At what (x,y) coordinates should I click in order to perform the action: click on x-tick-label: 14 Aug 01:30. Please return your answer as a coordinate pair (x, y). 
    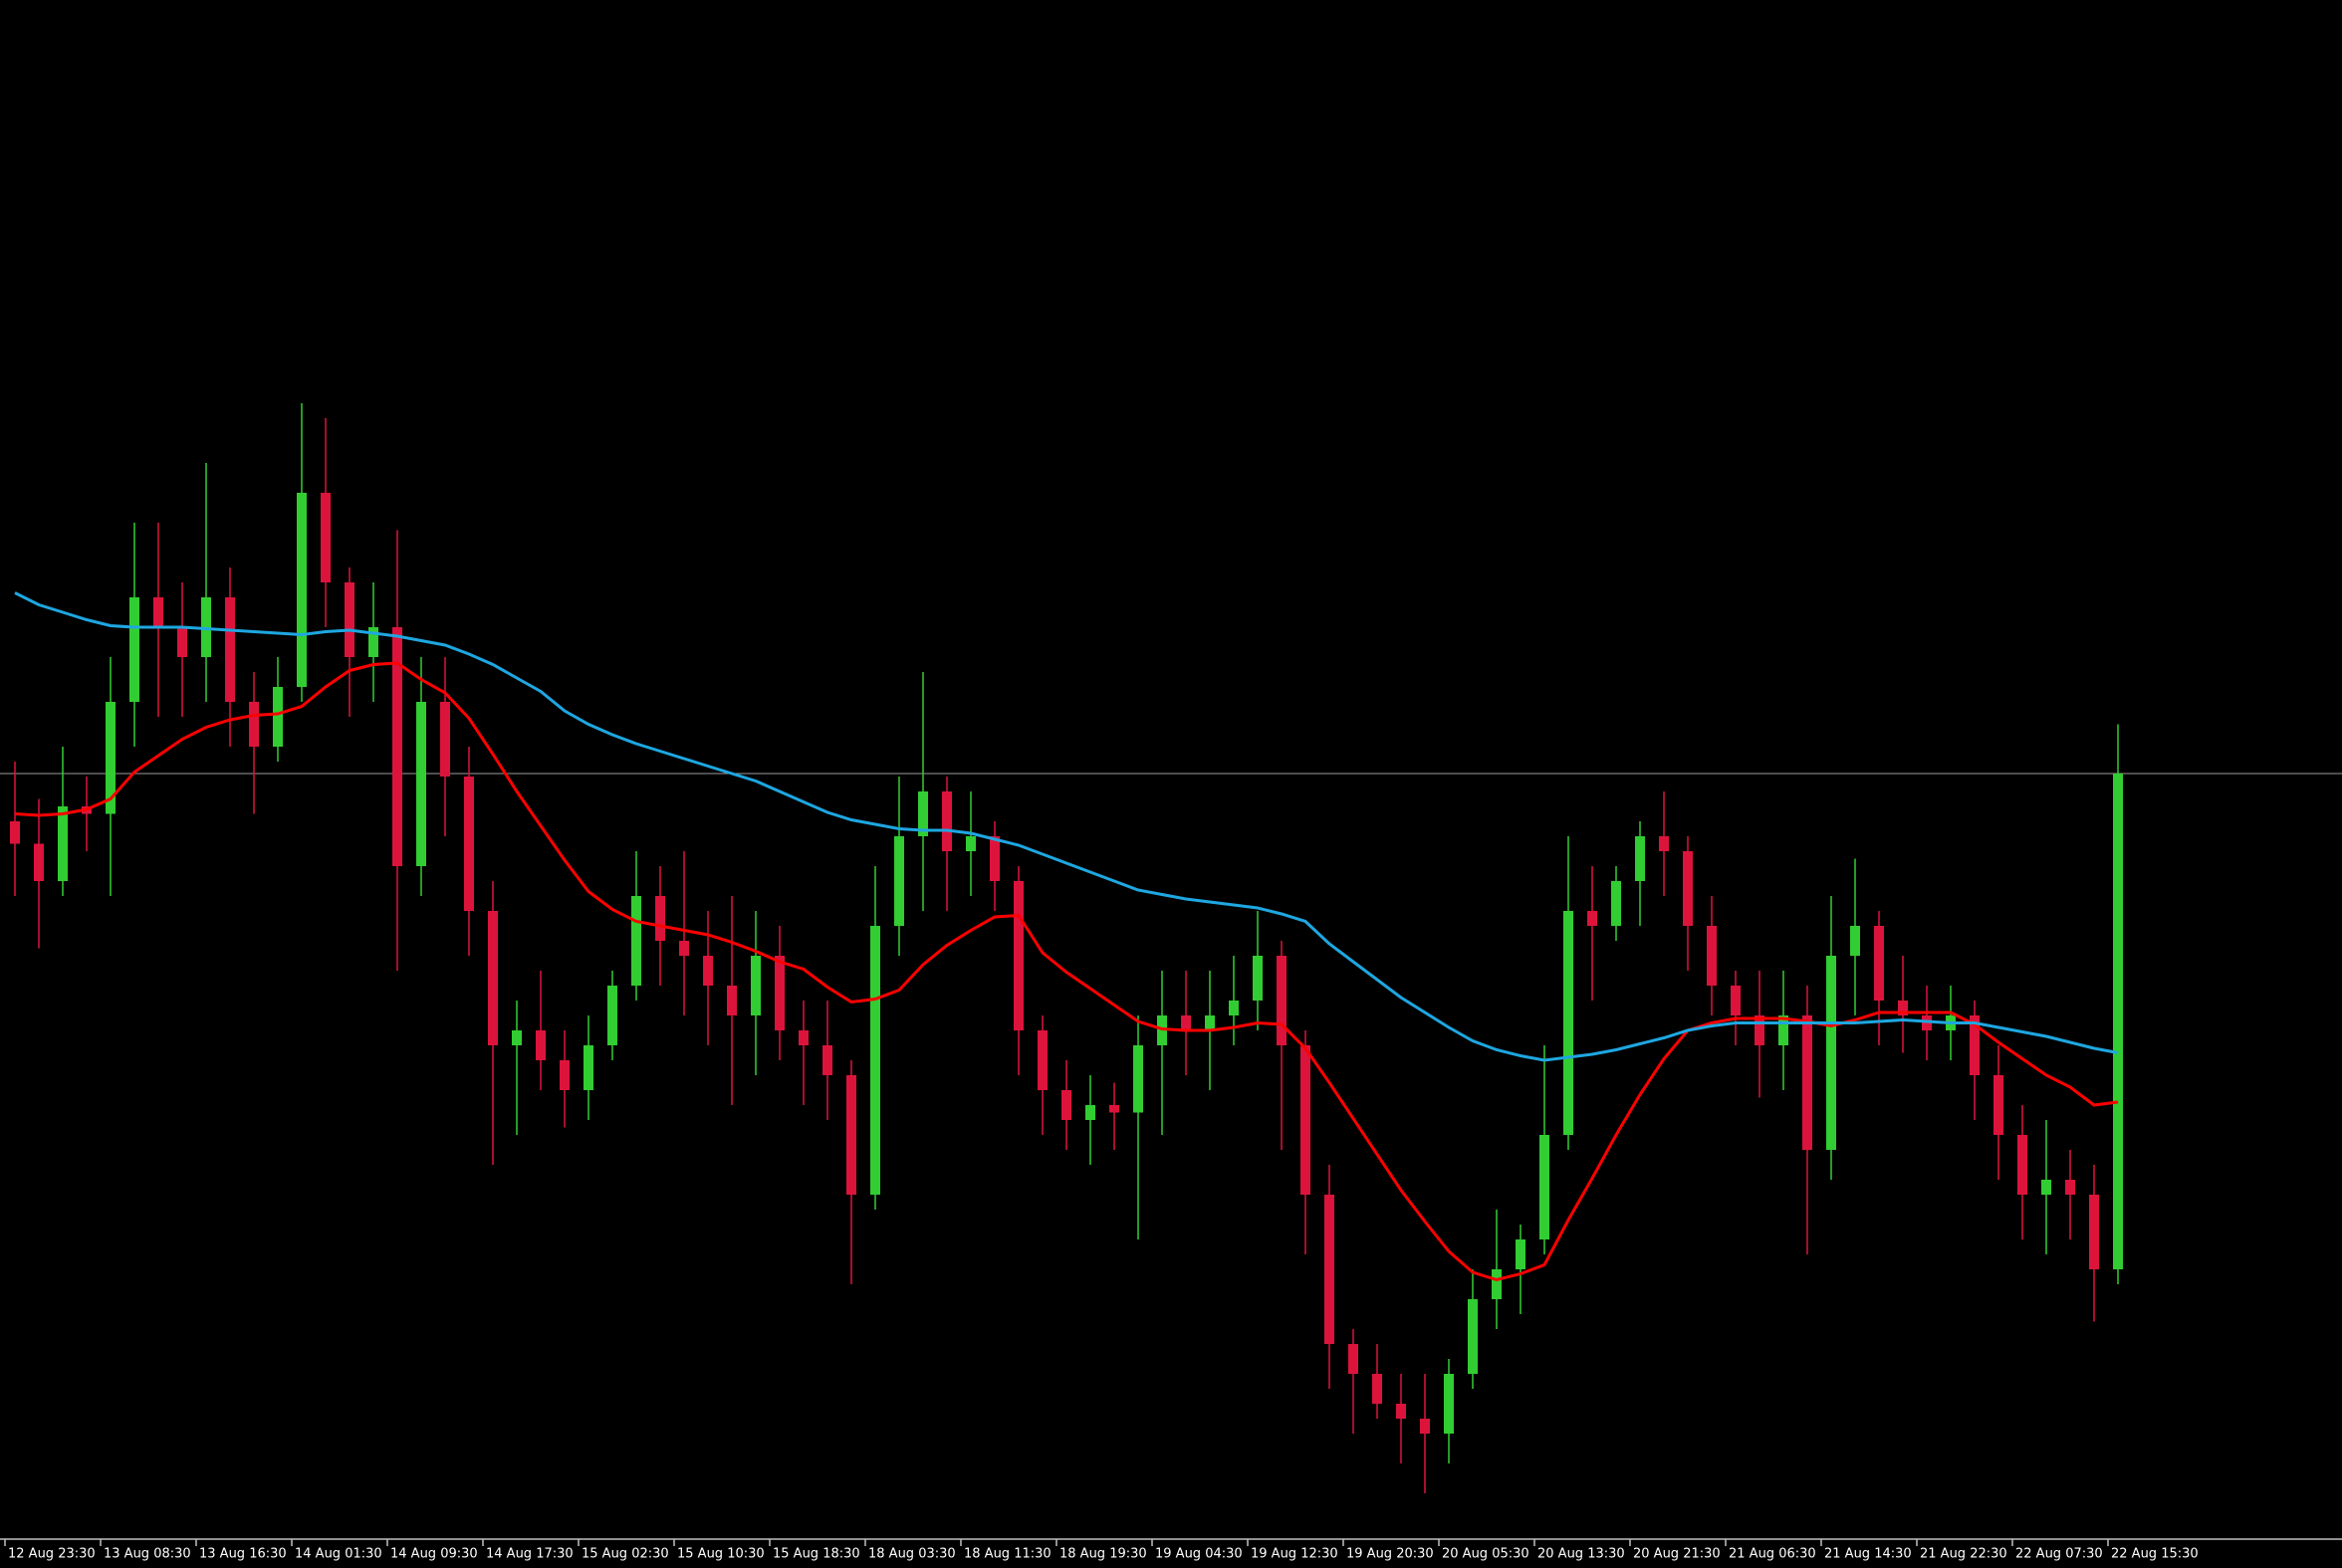
    Looking at the image, I should click on (338, 1555).